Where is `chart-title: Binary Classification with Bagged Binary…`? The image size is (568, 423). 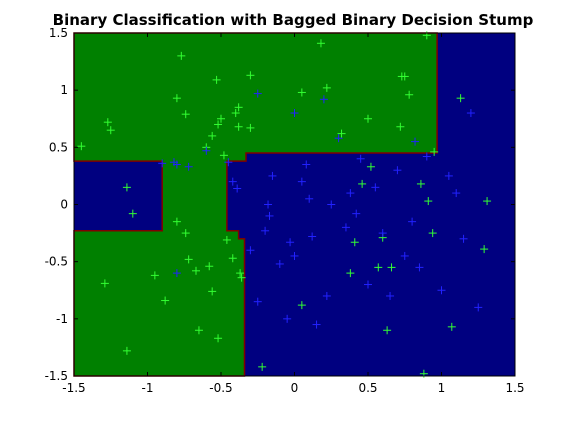 chart-title: Binary Classification with Bagged Binary… is located at coordinates (293, 20).